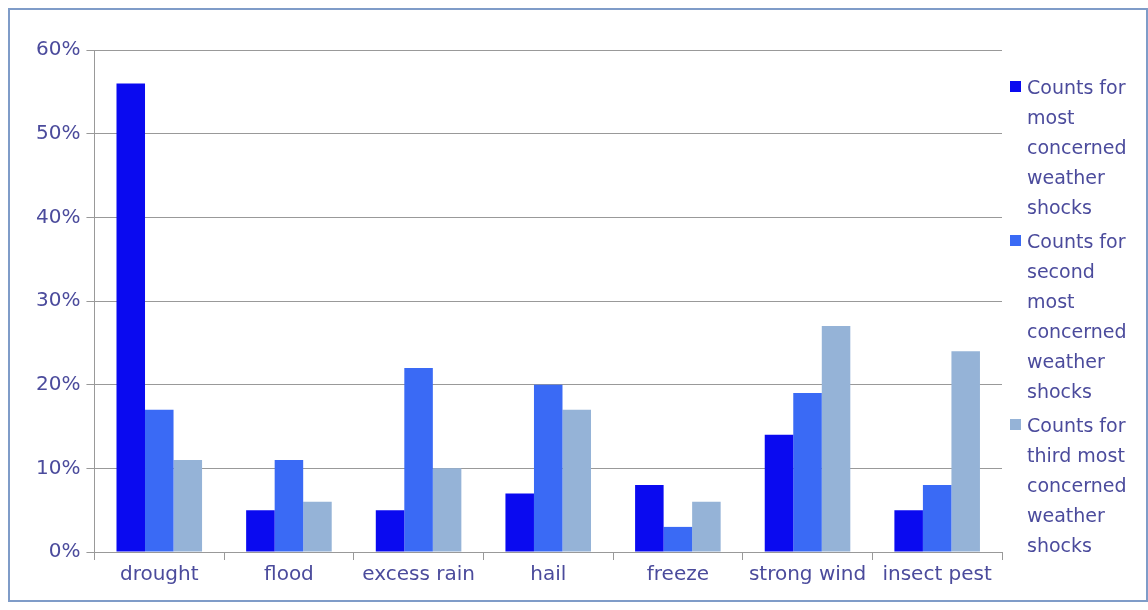 Image resolution: width=1148 pixels, height=610 pixels. Describe the element at coordinates (58, 466) in the screenshot. I see `y-tick-label: 10%` at that location.